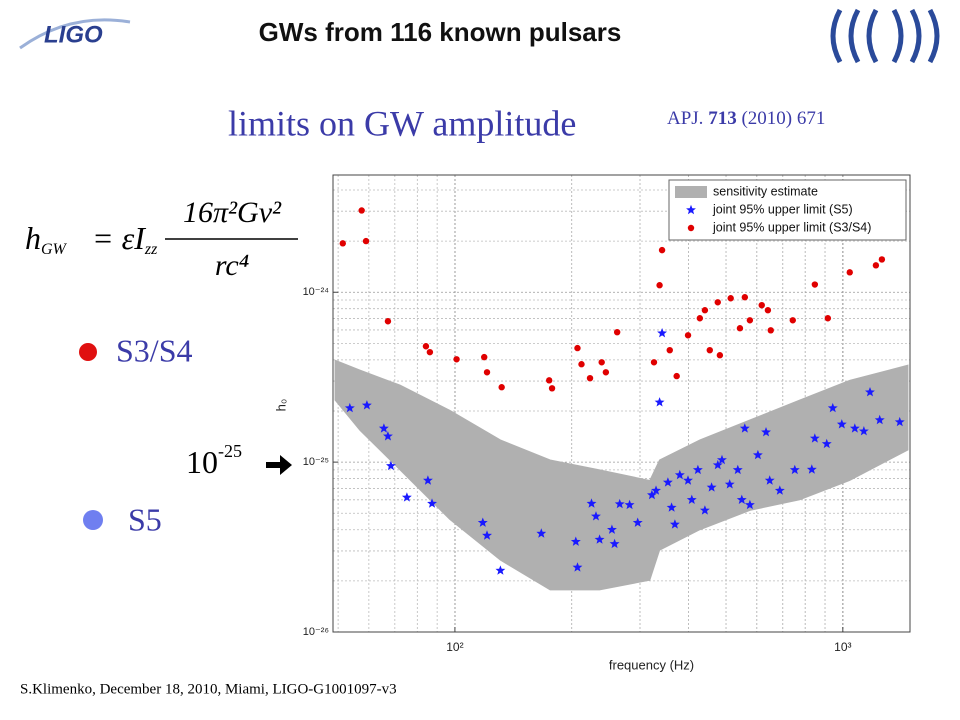  Describe the element at coordinates (454, 647) in the screenshot. I see `x-tick-label: 10²` at that location.